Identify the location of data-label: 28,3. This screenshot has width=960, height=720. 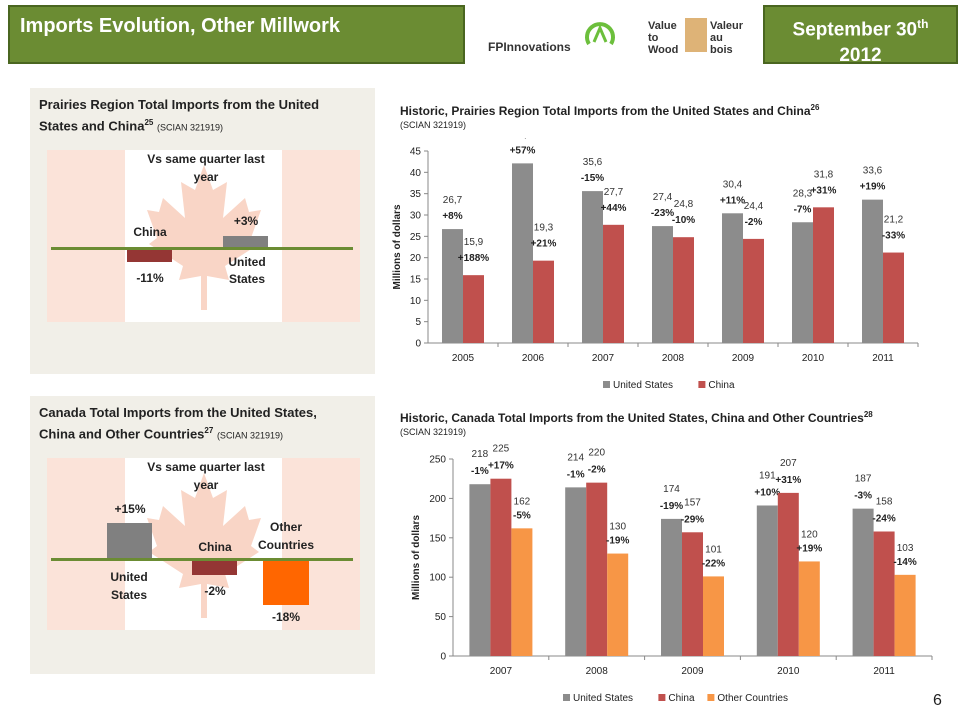
(803, 193).